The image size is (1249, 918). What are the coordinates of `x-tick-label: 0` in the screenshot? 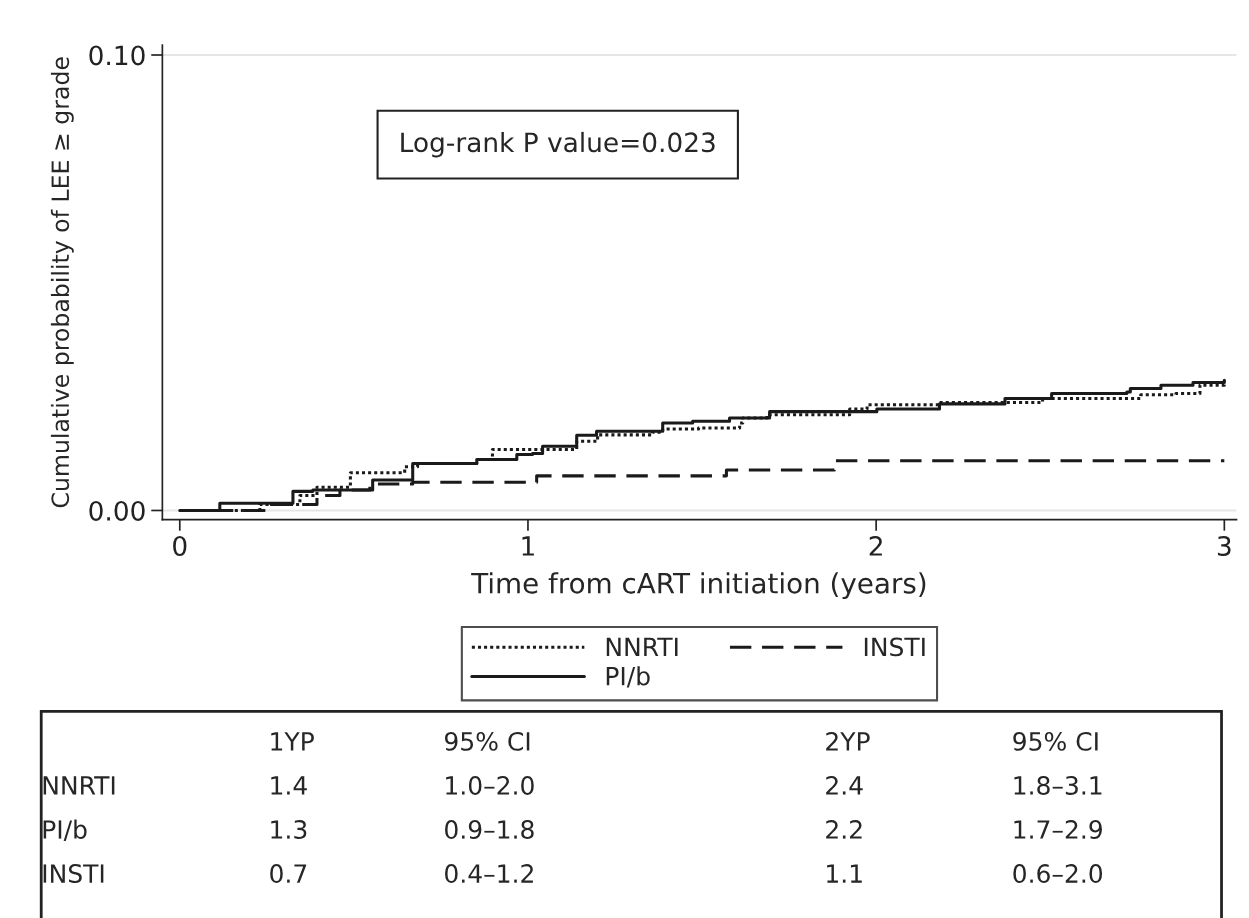 It's located at (180, 546).